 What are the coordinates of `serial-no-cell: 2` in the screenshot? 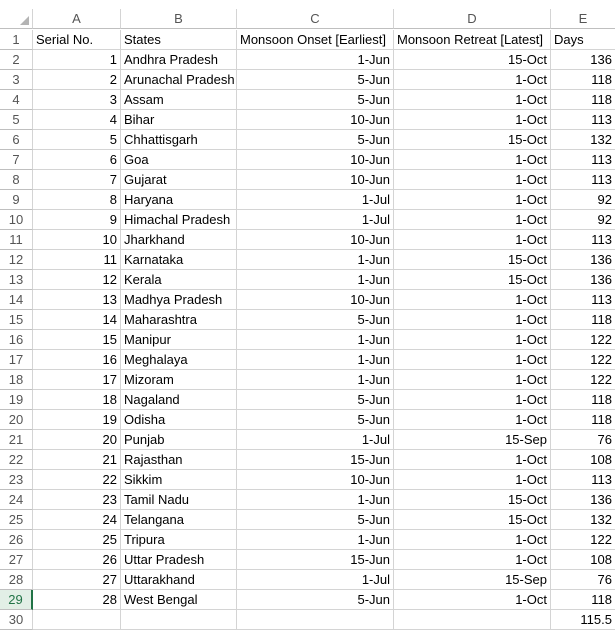 It's located at (77, 80).